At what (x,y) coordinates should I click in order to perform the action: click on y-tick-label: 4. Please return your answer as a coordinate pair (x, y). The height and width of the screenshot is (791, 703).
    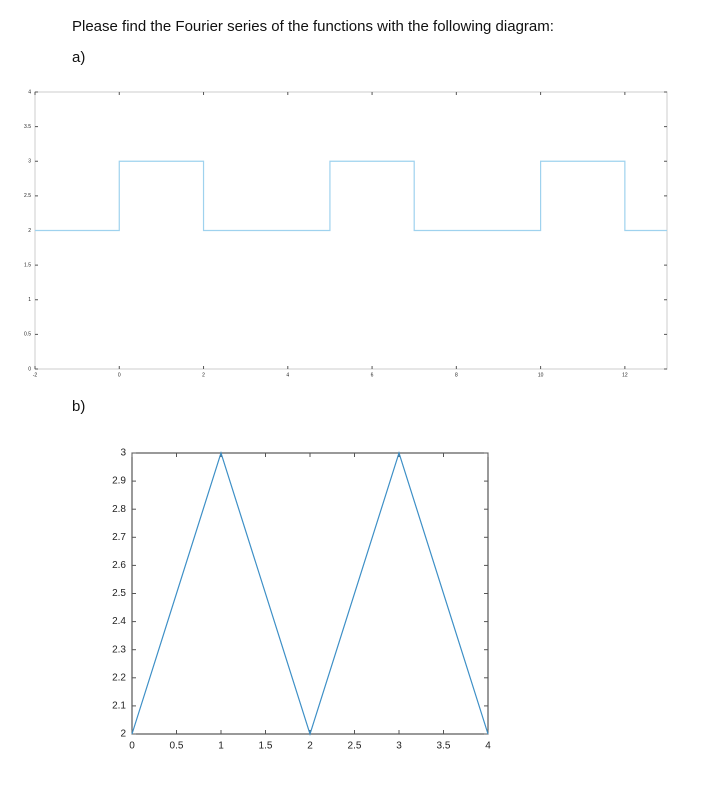
    Looking at the image, I should click on (29, 92).